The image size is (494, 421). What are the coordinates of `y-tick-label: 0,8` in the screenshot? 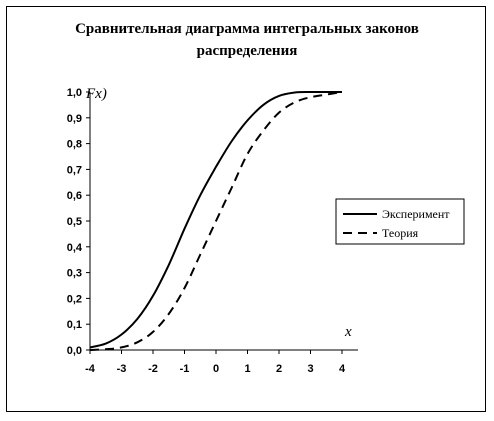 It's located at (74, 145).